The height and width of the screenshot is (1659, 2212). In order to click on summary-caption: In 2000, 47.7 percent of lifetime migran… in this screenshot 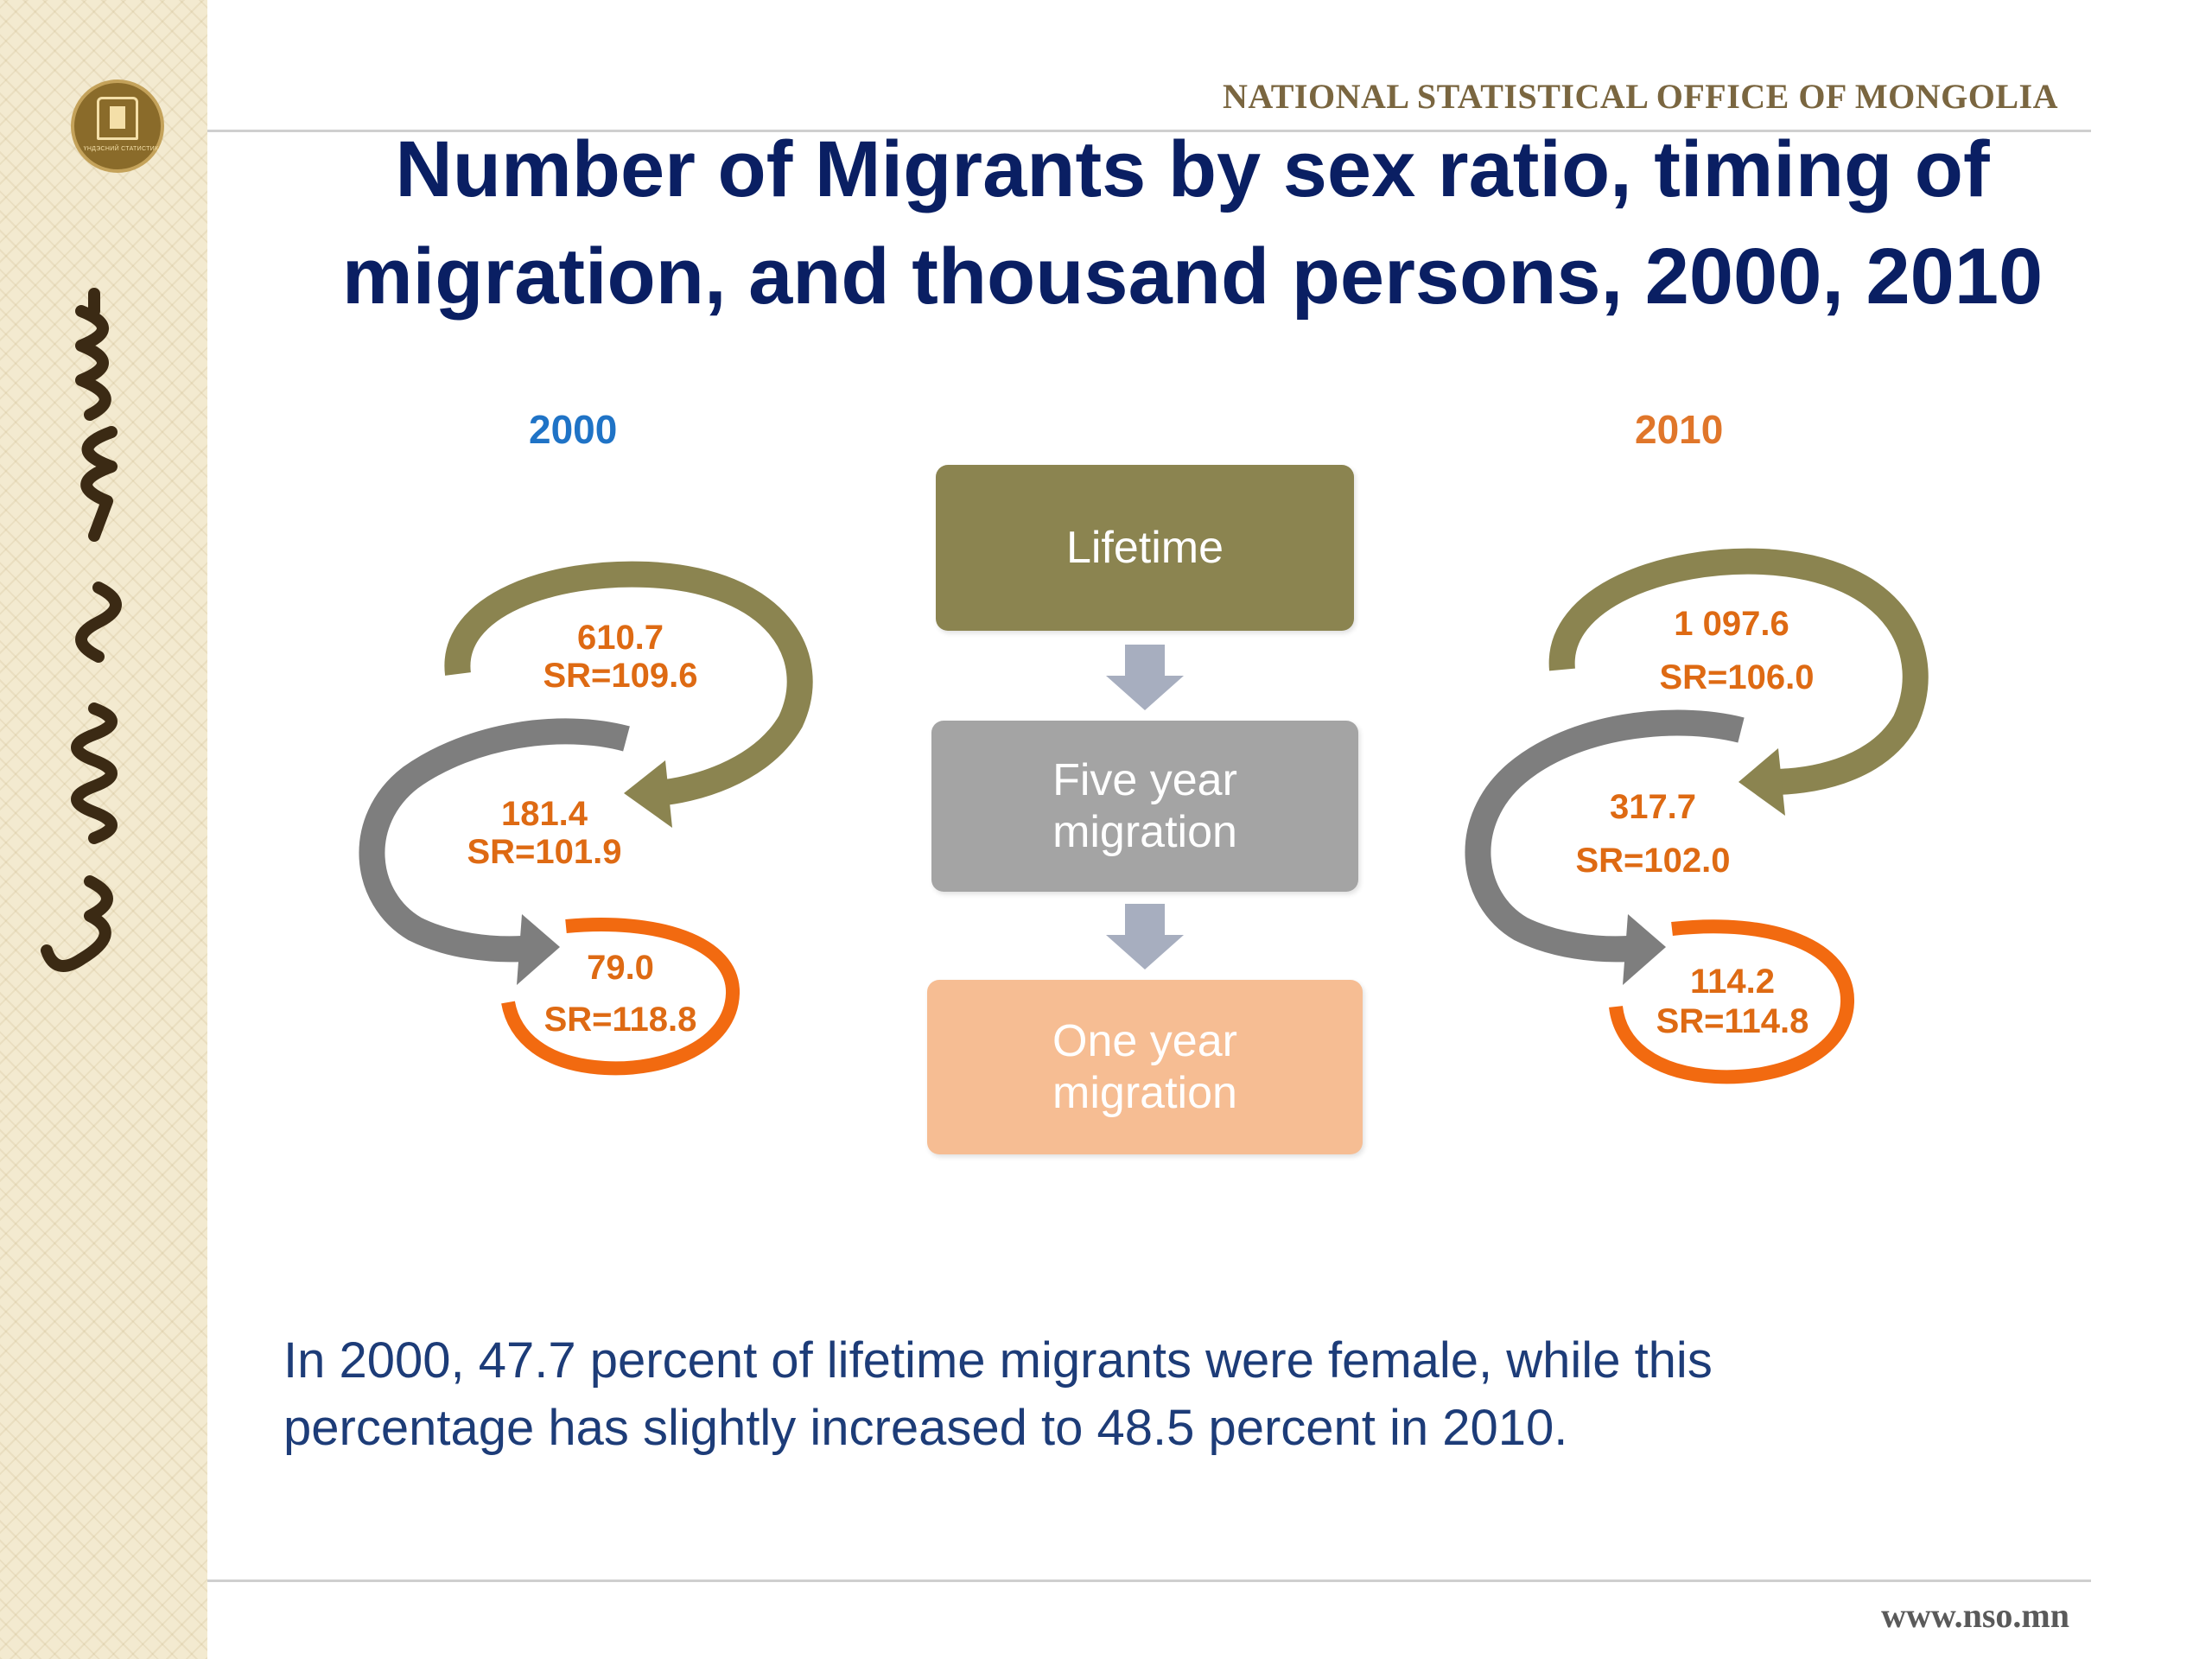, I will do `click(1130, 1394)`.